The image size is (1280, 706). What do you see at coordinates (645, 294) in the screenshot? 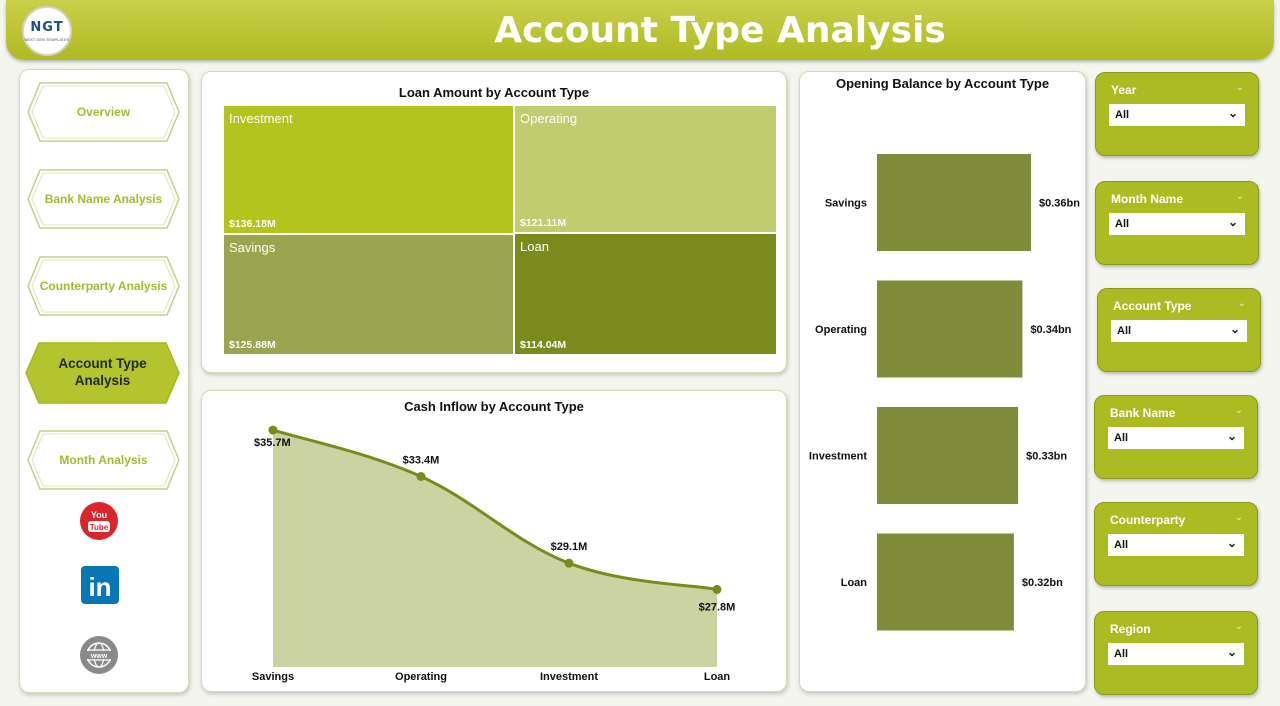
I see `treemap-tile-loan: Loan $114.04M` at bounding box center [645, 294].